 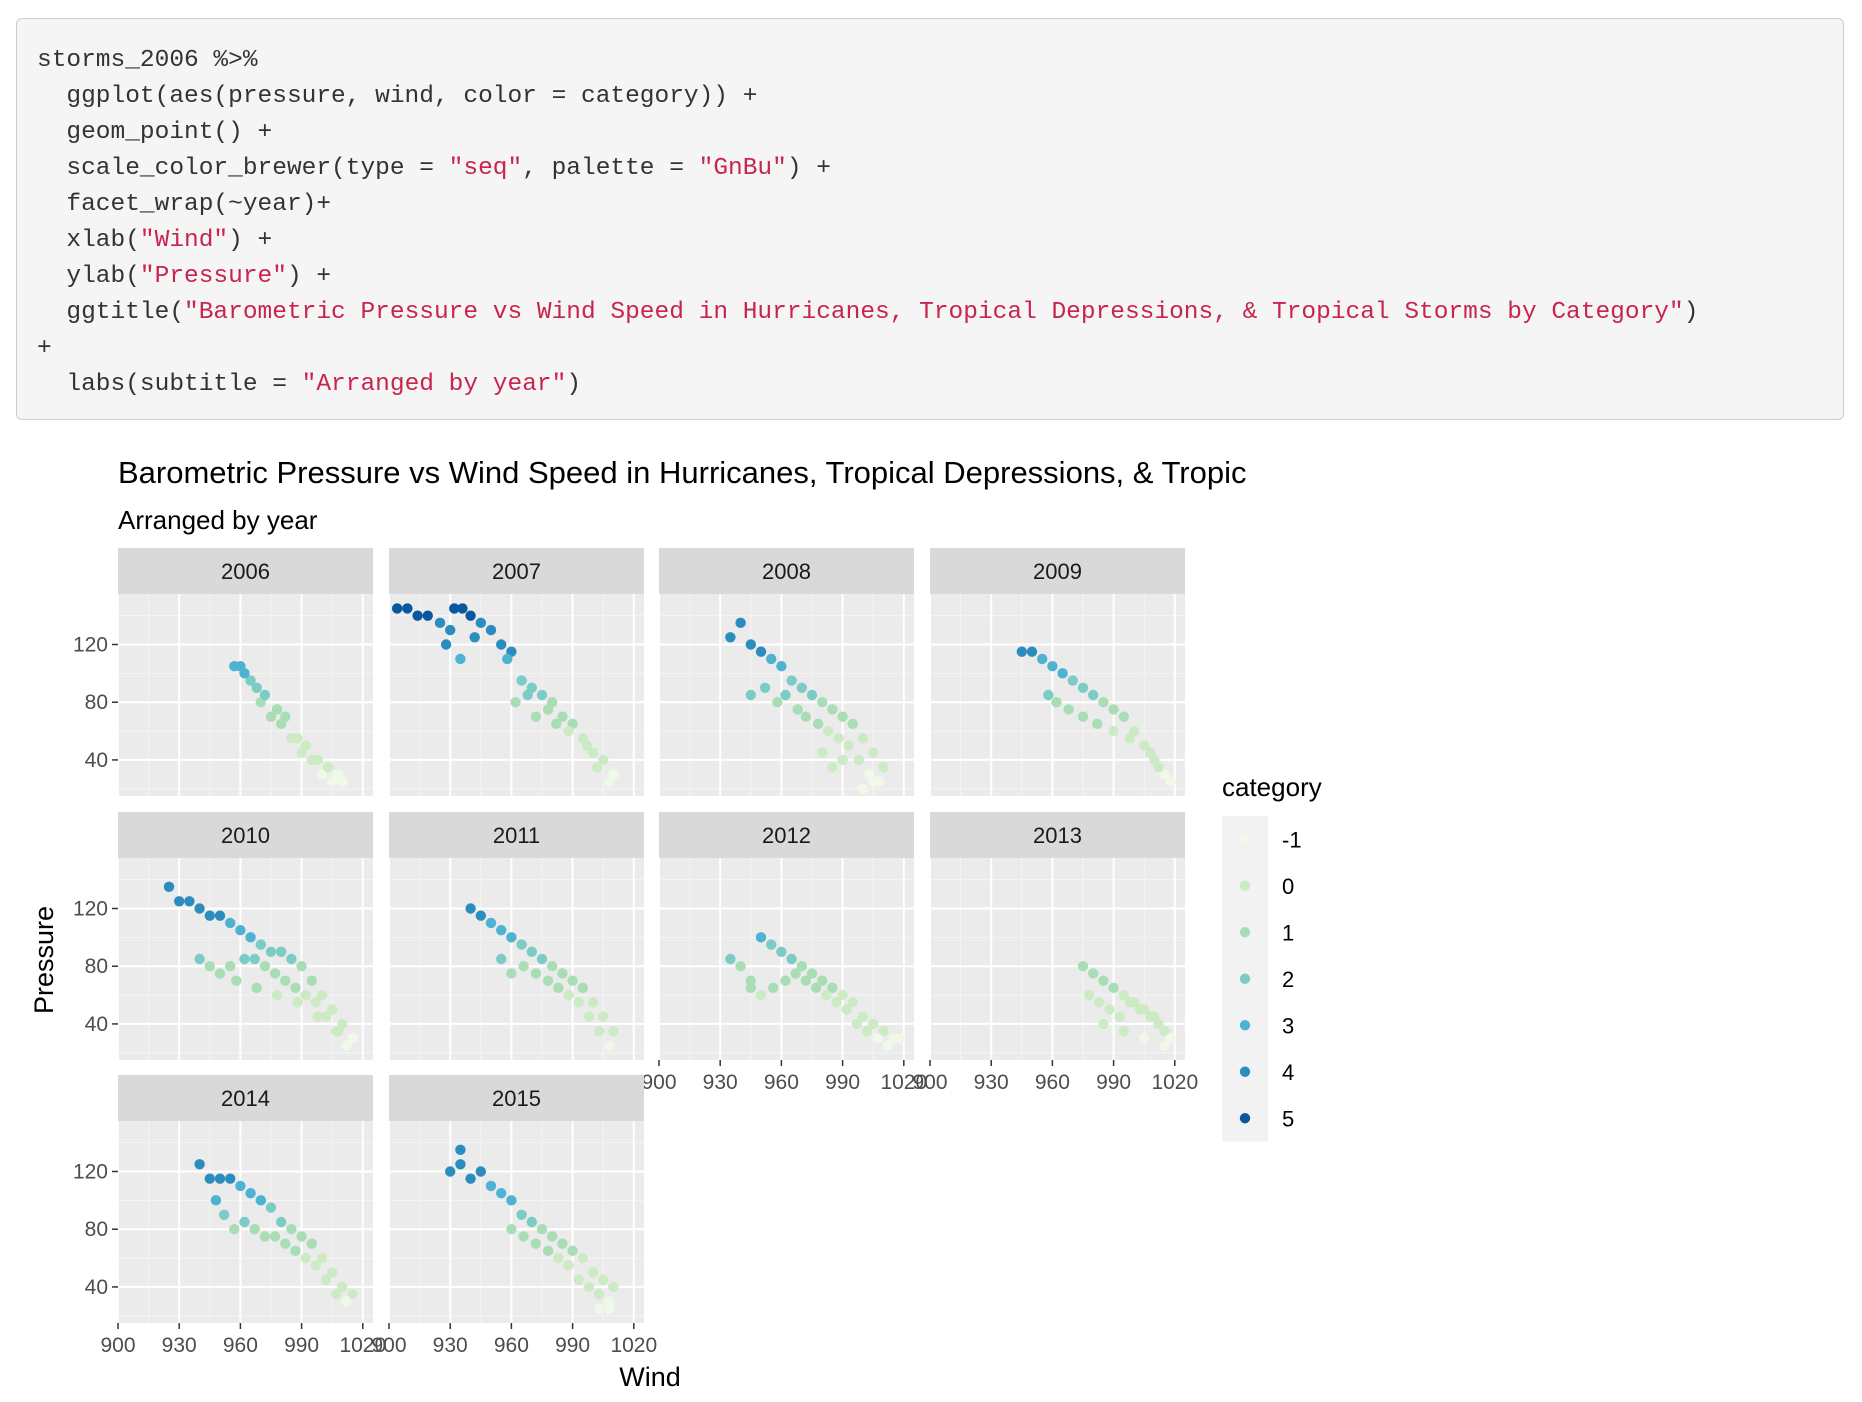 I want to click on facet-strip-label: 2009, so click(x=1057, y=571).